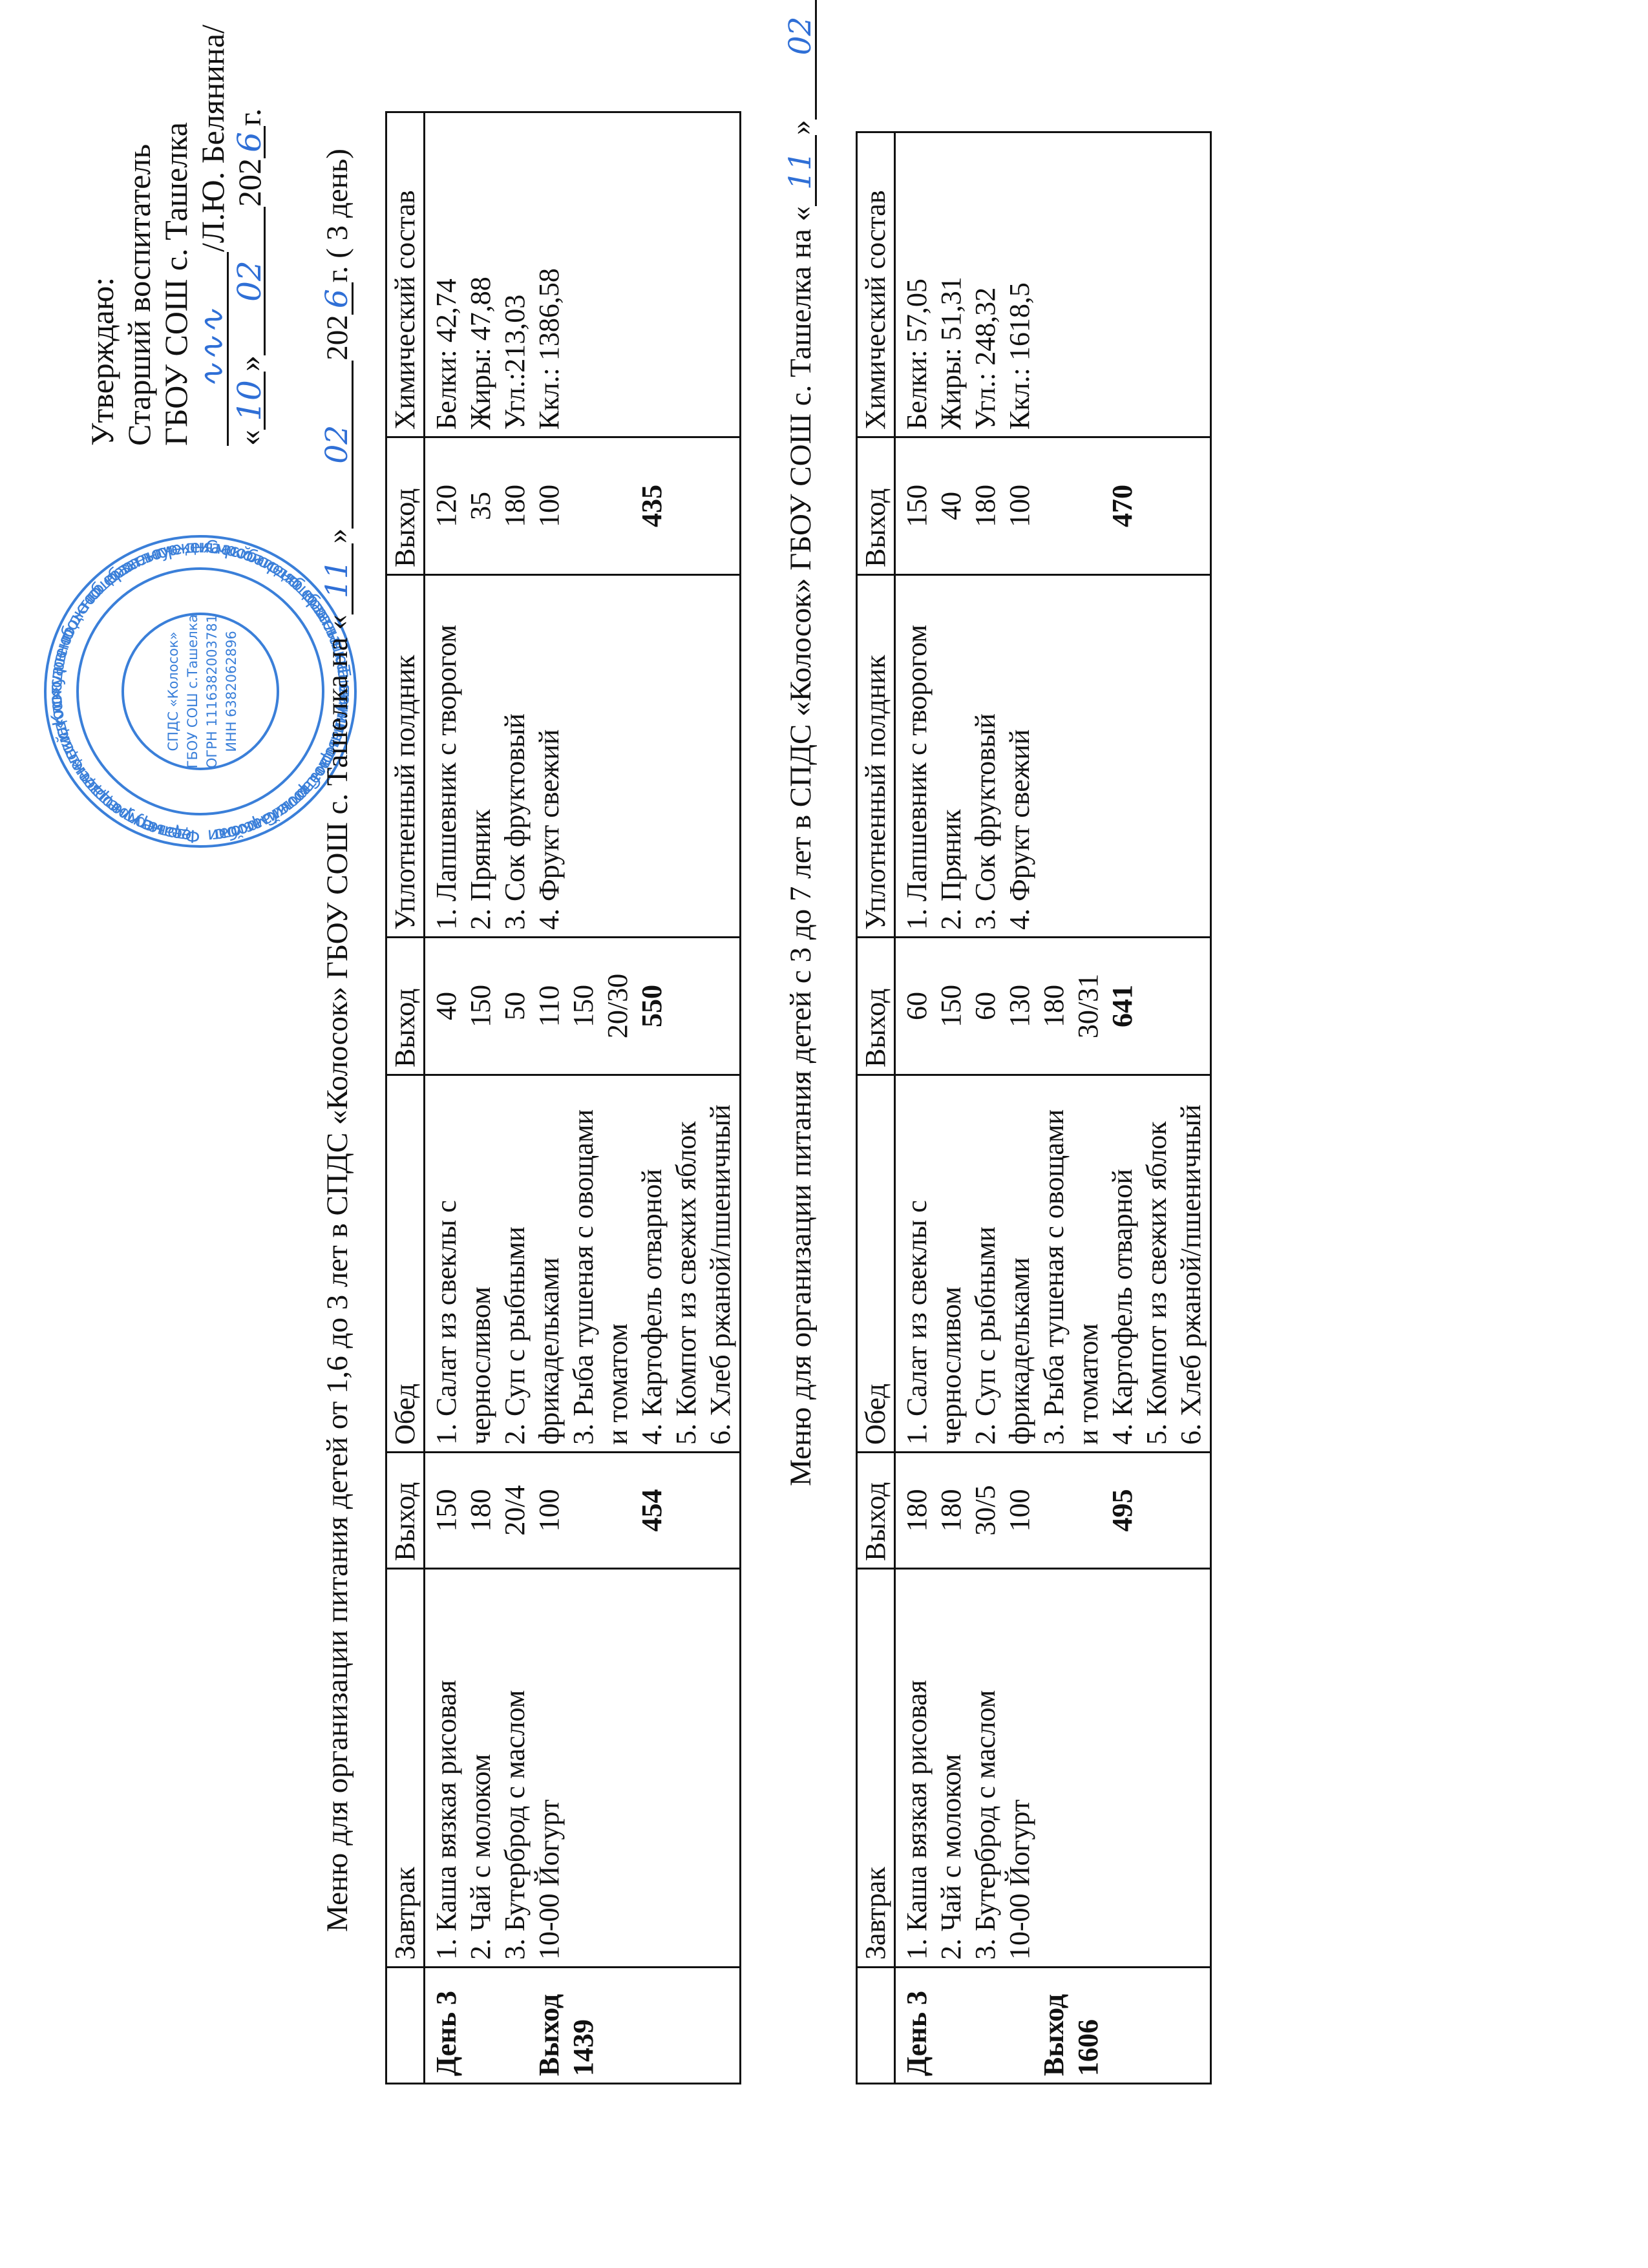 This screenshot has height=2268, width=1648. I want to click on cell-line: Белки: 57,05, so click(917, 354).